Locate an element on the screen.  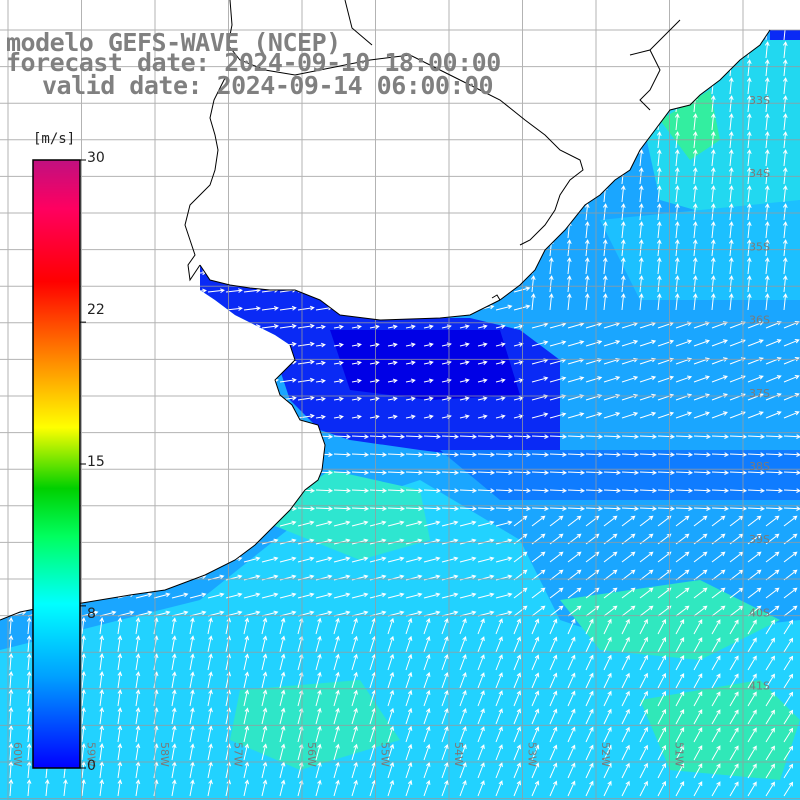
title-model: modelo GEFS-WAVE (NCEP) is located at coordinates (173, 42).